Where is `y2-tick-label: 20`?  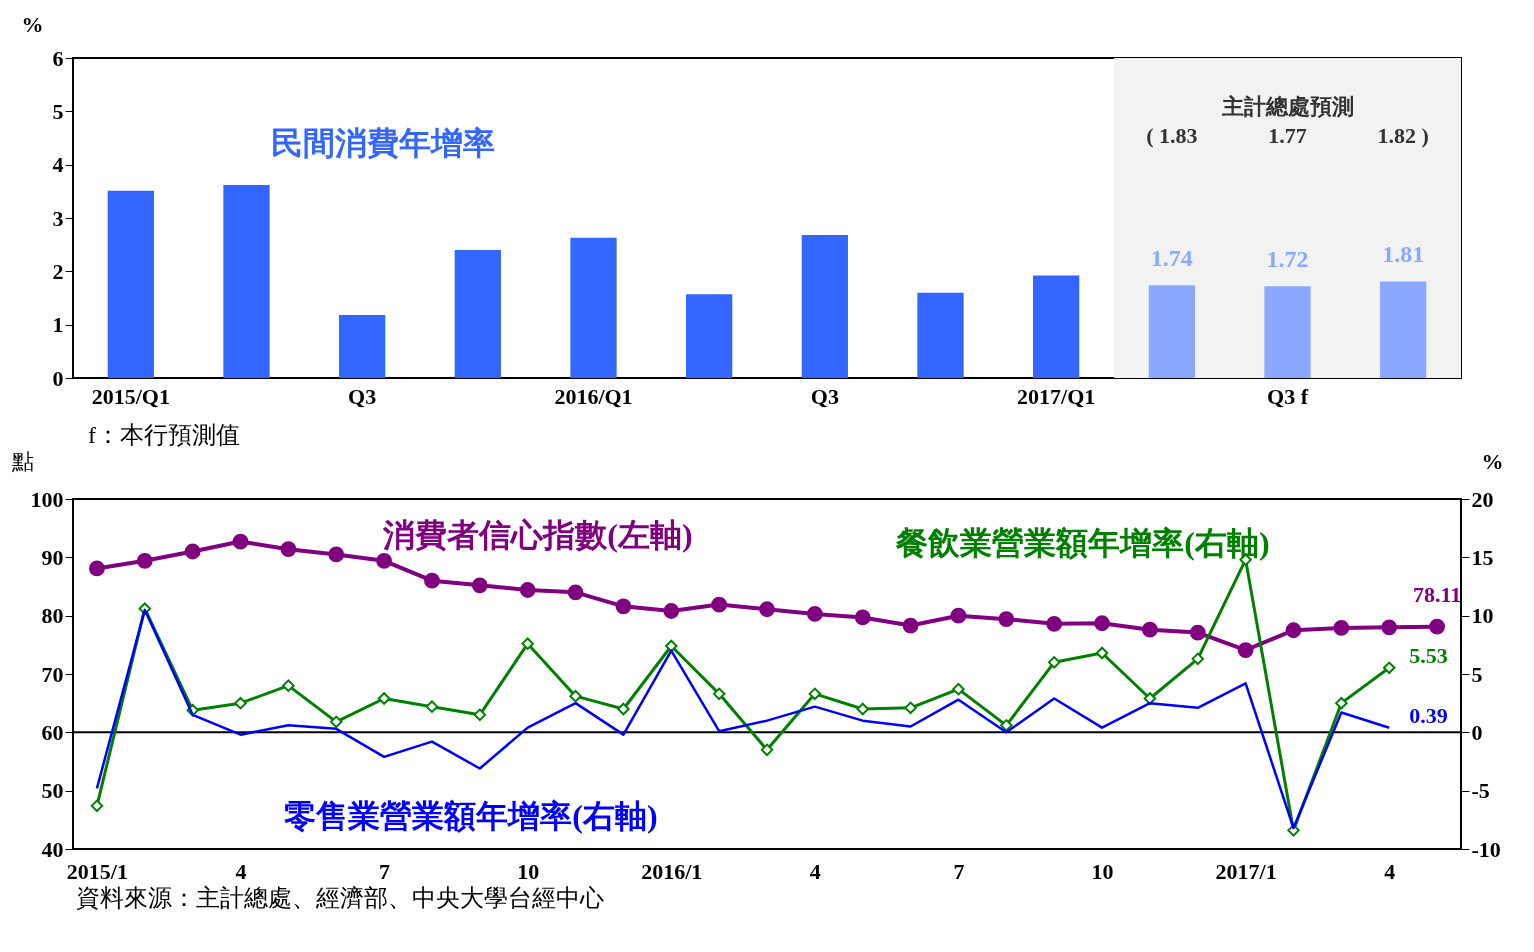
y2-tick-label: 20 is located at coordinates (1482, 499).